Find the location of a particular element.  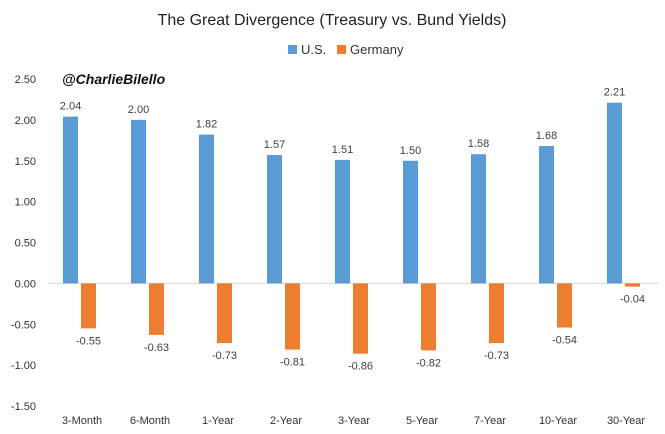

y-tick-label: 0.00 is located at coordinates (25, 284).